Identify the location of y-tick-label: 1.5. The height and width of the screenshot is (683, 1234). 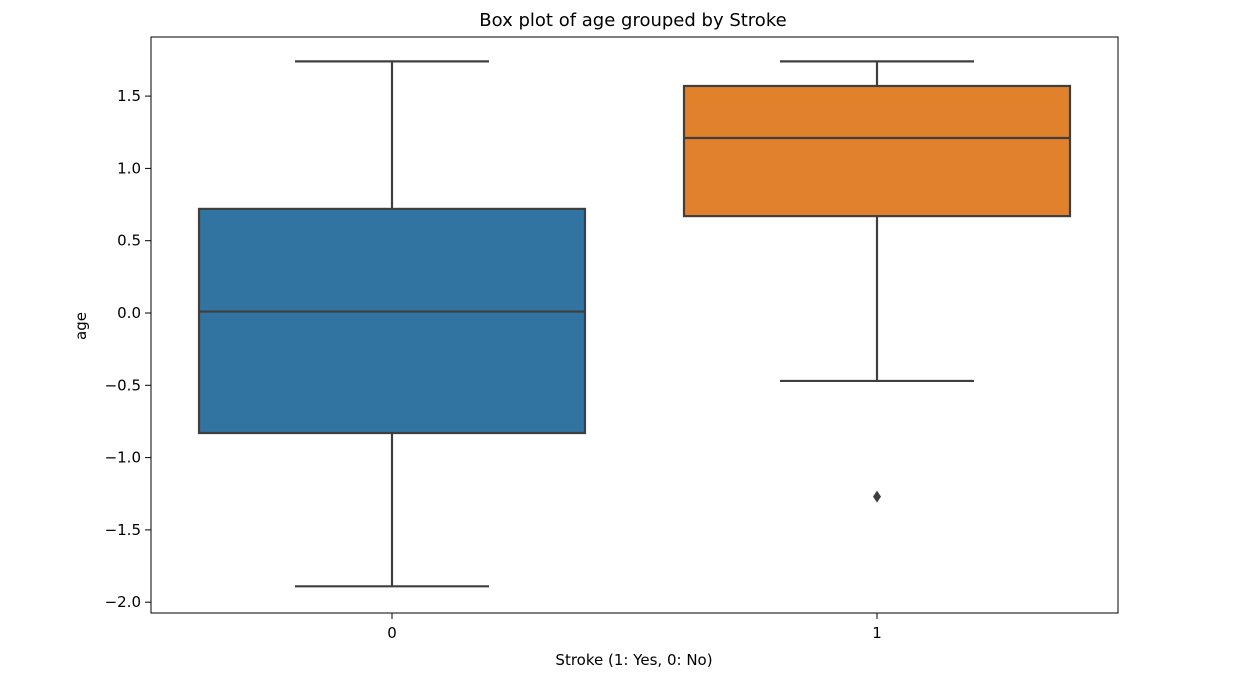
(129, 96).